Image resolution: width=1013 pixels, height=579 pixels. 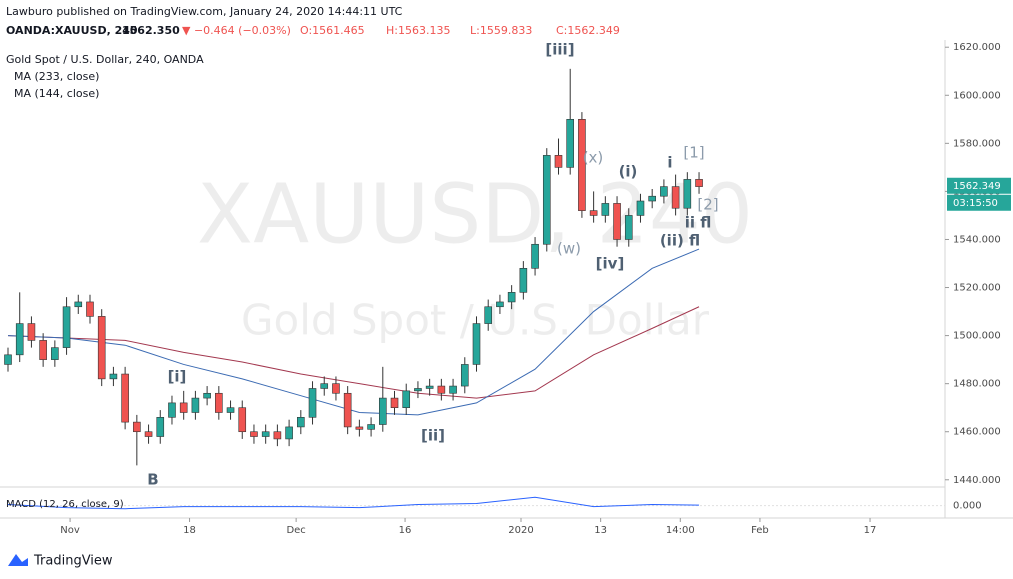 What do you see at coordinates (760, 530) in the screenshot?
I see `x-tick-label: Feb` at bounding box center [760, 530].